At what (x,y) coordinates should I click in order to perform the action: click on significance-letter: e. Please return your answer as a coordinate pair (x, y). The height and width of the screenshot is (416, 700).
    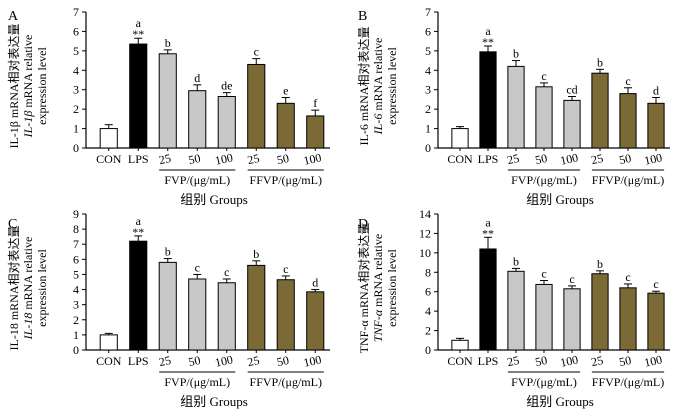
    Looking at the image, I should click on (285, 90).